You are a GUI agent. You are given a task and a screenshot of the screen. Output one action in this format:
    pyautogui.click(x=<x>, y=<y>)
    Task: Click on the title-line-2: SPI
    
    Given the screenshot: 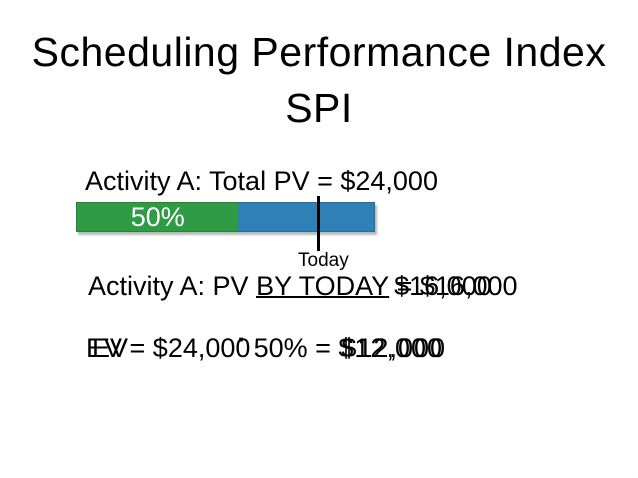 What is the action you would take?
    pyautogui.click(x=319, y=108)
    